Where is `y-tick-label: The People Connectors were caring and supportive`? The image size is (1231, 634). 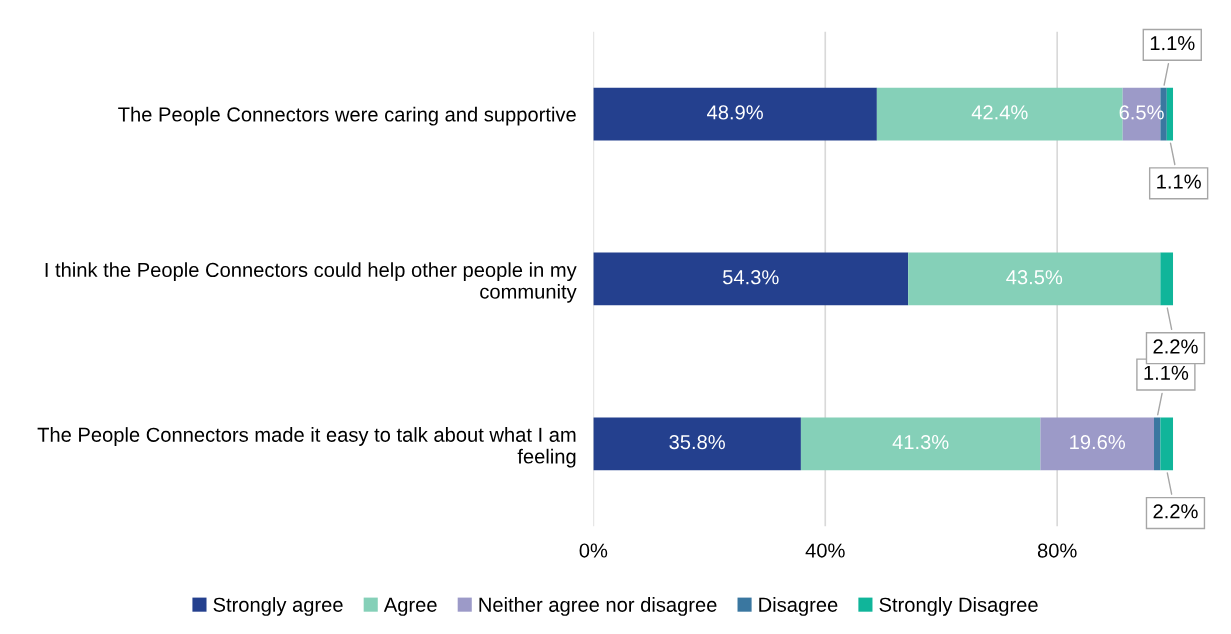 y-tick-label: The People Connectors were caring and supportive is located at coordinates (347, 116).